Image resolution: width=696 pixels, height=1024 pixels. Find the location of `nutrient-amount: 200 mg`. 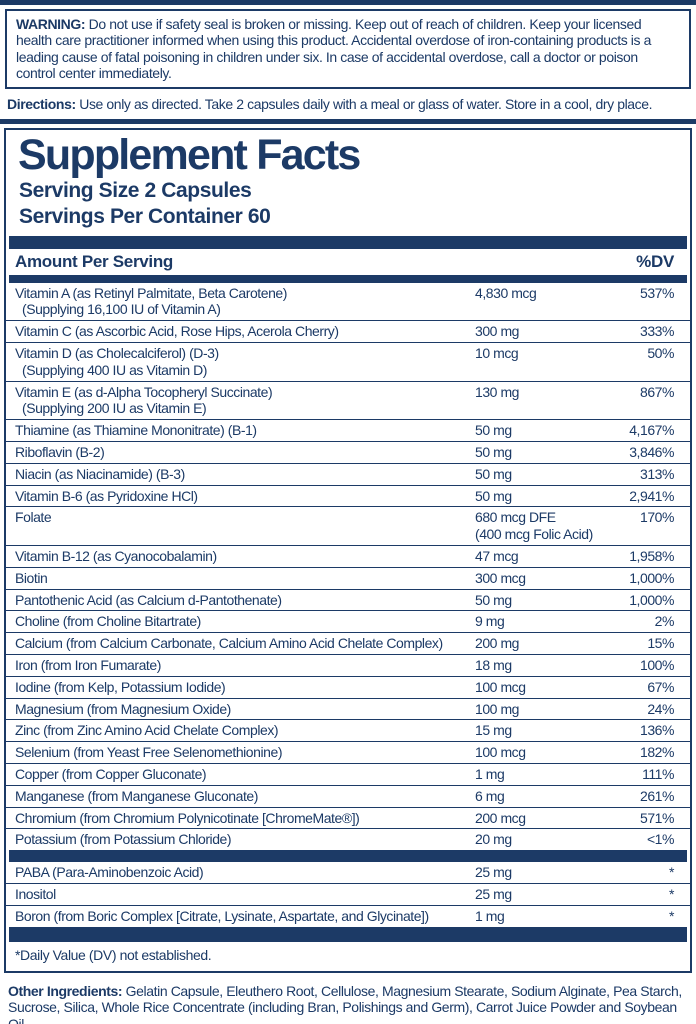

nutrient-amount: 200 mg is located at coordinates (497, 643).